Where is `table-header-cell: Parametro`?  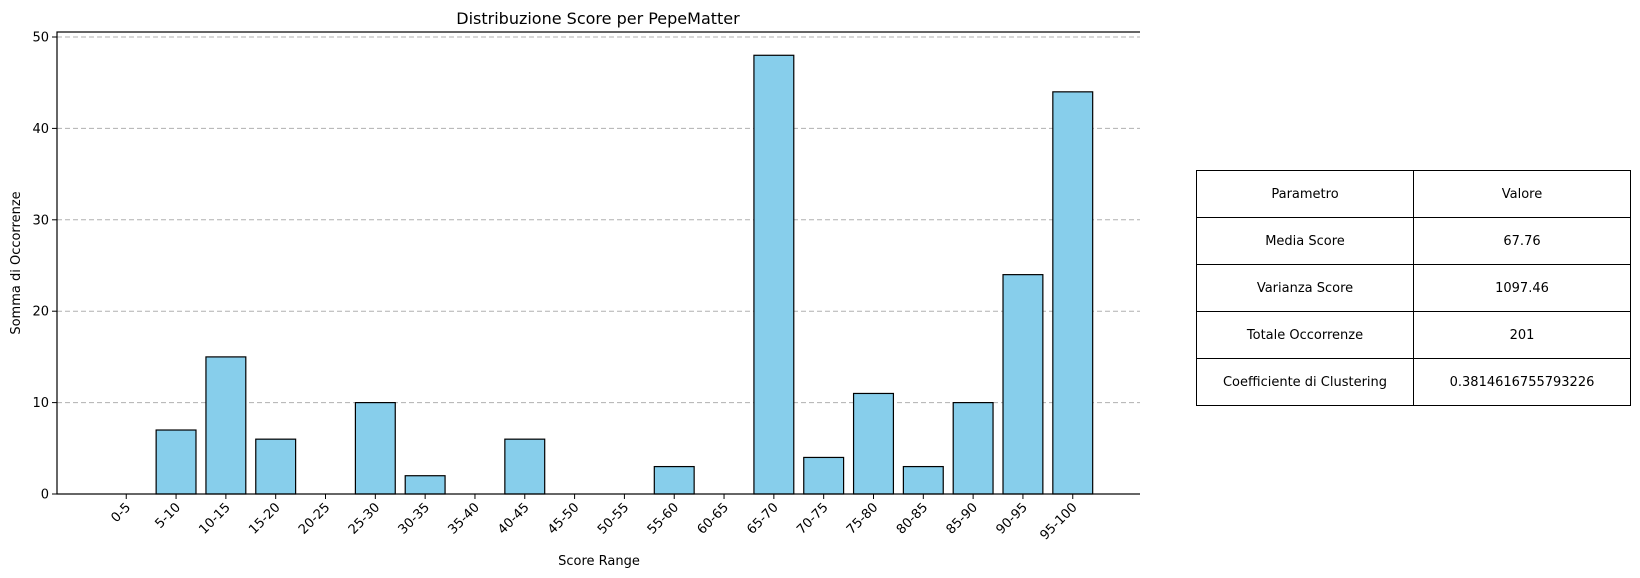 table-header-cell: Parametro is located at coordinates (1305, 194).